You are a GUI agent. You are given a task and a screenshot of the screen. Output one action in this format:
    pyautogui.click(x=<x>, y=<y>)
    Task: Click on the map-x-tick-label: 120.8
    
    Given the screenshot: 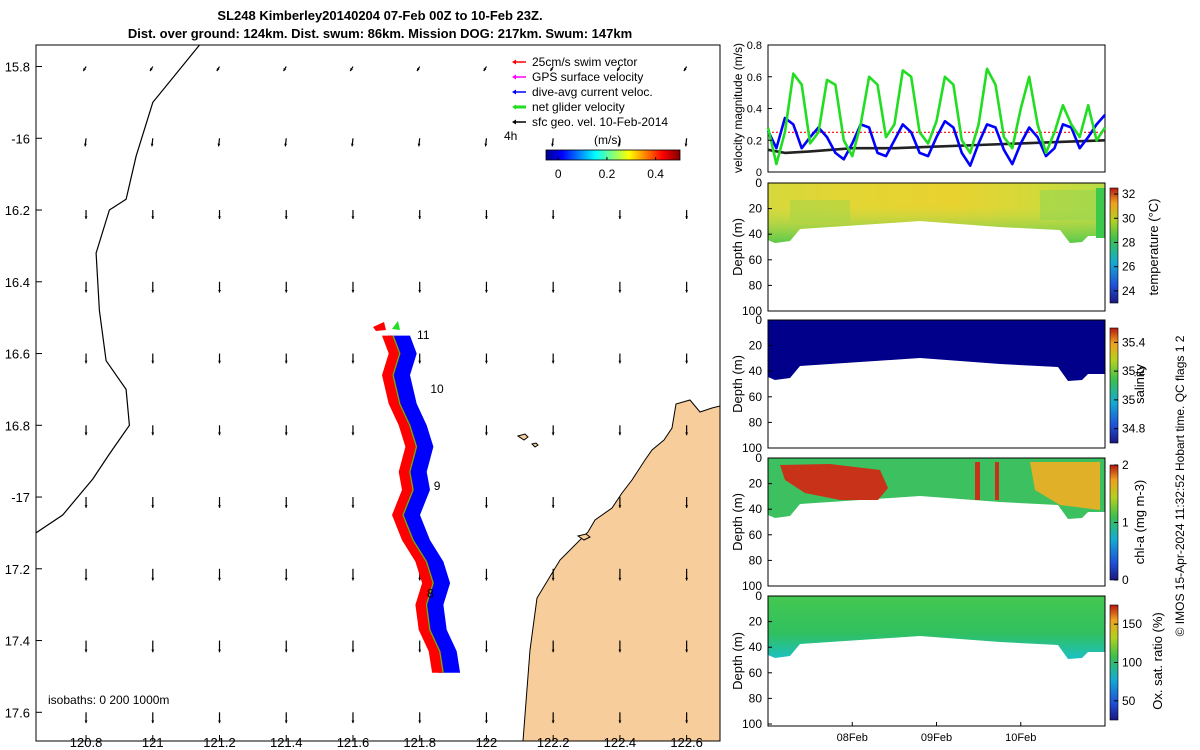 What is the action you would take?
    pyautogui.click(x=86, y=742)
    